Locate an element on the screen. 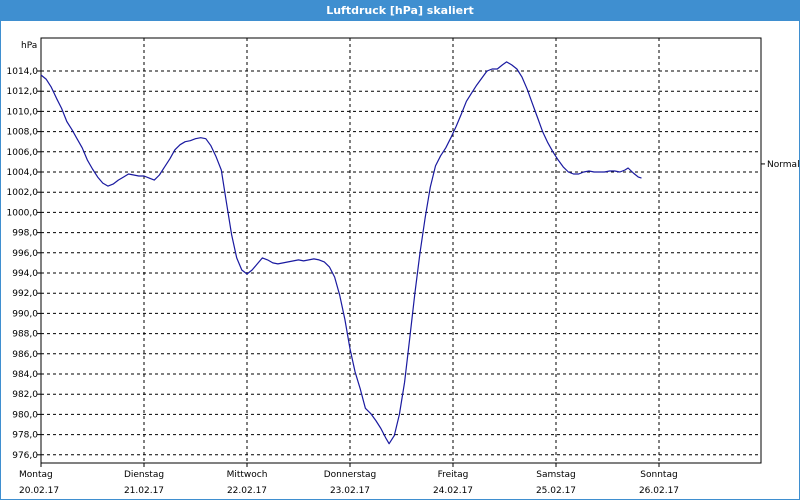 The width and height of the screenshot is (800, 501). y-tick-label: 998,0 is located at coordinates (25, 234).